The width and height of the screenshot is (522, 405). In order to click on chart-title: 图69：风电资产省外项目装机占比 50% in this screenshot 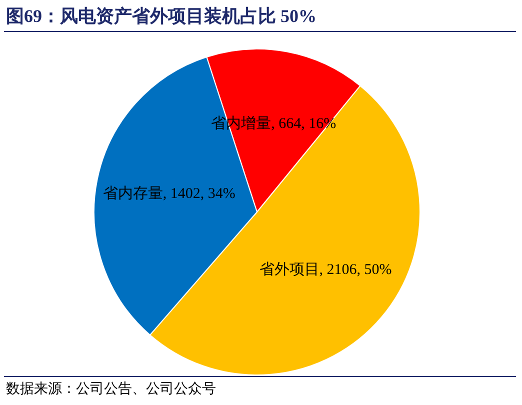, I will do `click(161, 16)`.